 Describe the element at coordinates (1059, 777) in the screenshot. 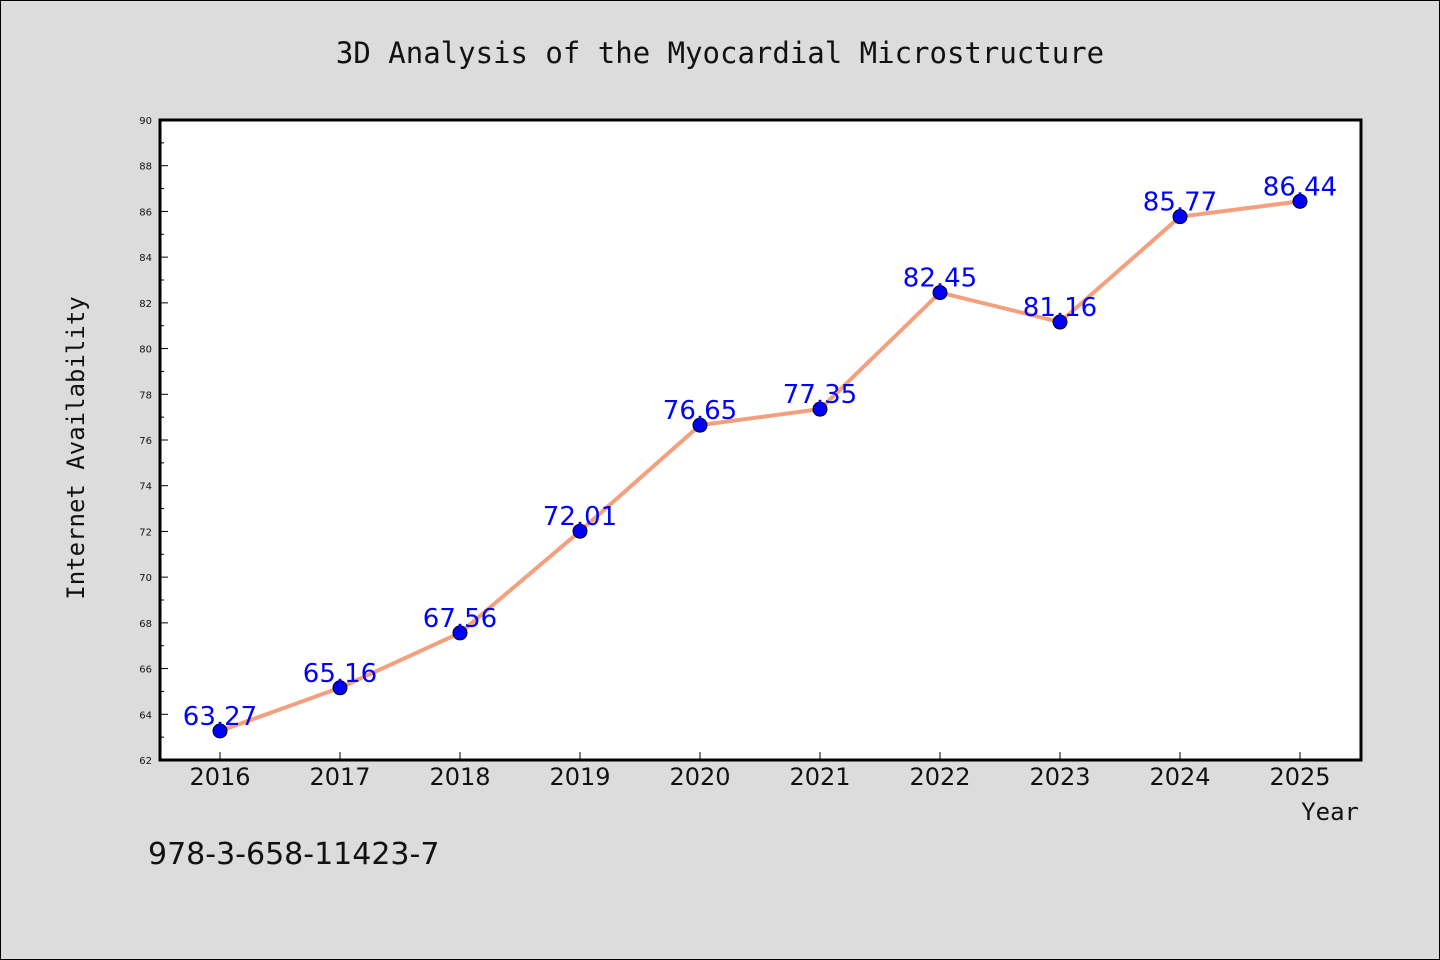

I see `x-tick-label: 2023` at that location.